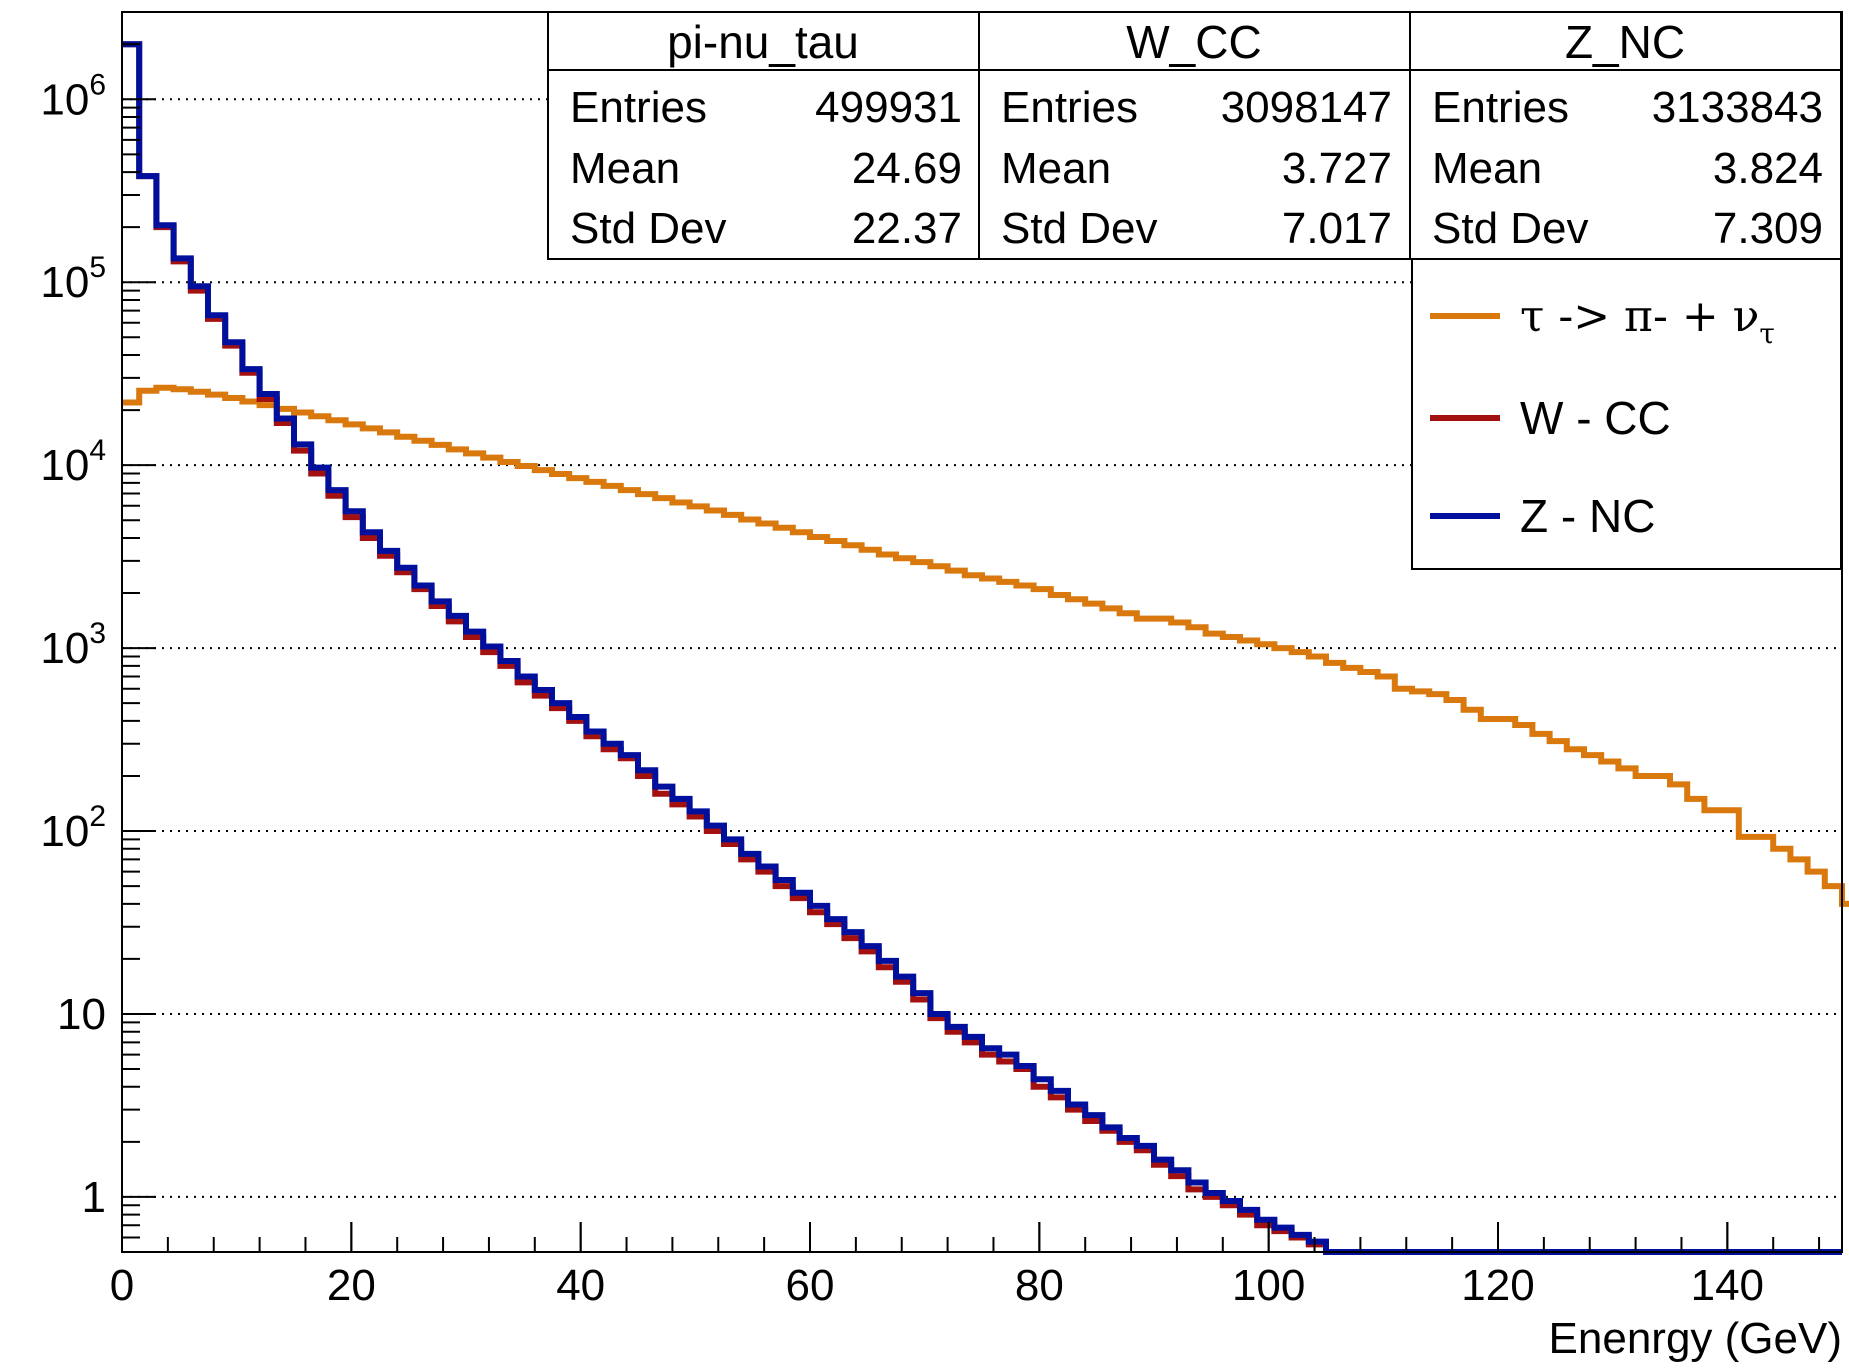 This screenshot has height=1372, width=1849. Describe the element at coordinates (907, 168) in the screenshot. I see `stats-value: 24.69` at that location.